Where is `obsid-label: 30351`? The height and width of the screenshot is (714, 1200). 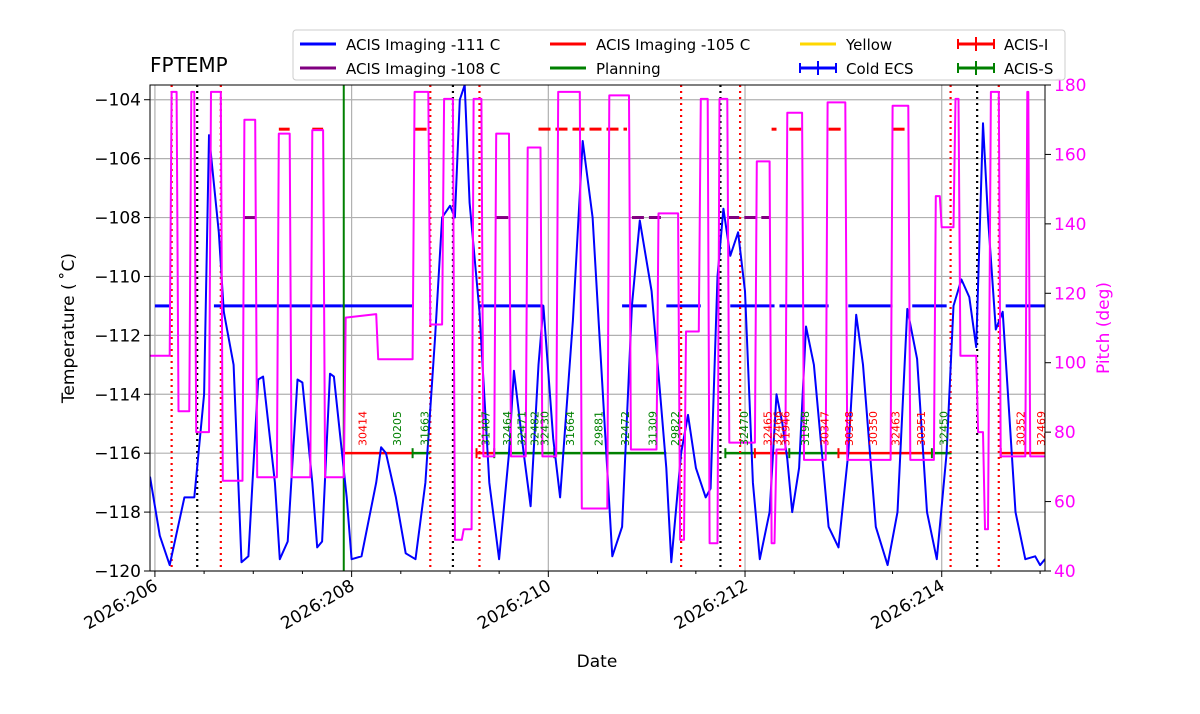
obsid-label: 30351 is located at coordinates (921, 428).